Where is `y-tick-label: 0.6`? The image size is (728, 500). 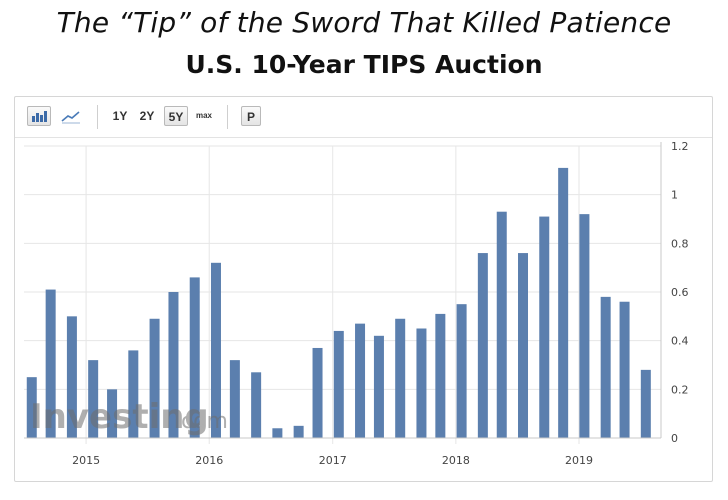
y-tick-label: 0.6 is located at coordinates (680, 292).